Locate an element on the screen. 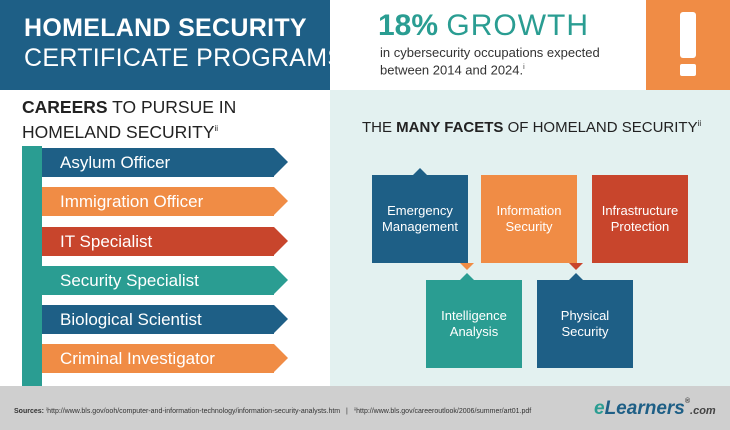 The width and height of the screenshot is (730, 430). page-title: HOMELAND SECURITY is located at coordinates (165, 28).